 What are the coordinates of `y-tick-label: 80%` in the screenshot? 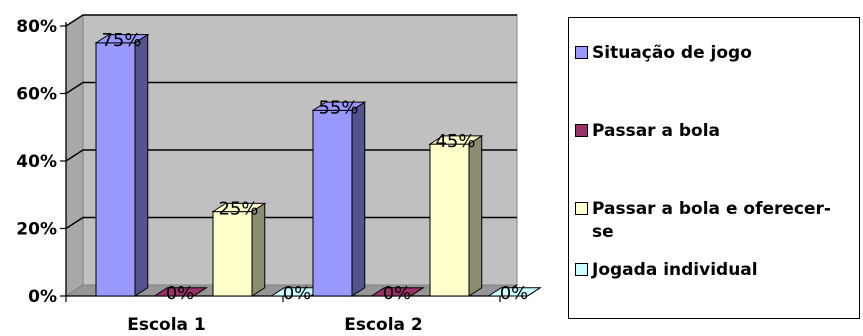 It's located at (36, 27).